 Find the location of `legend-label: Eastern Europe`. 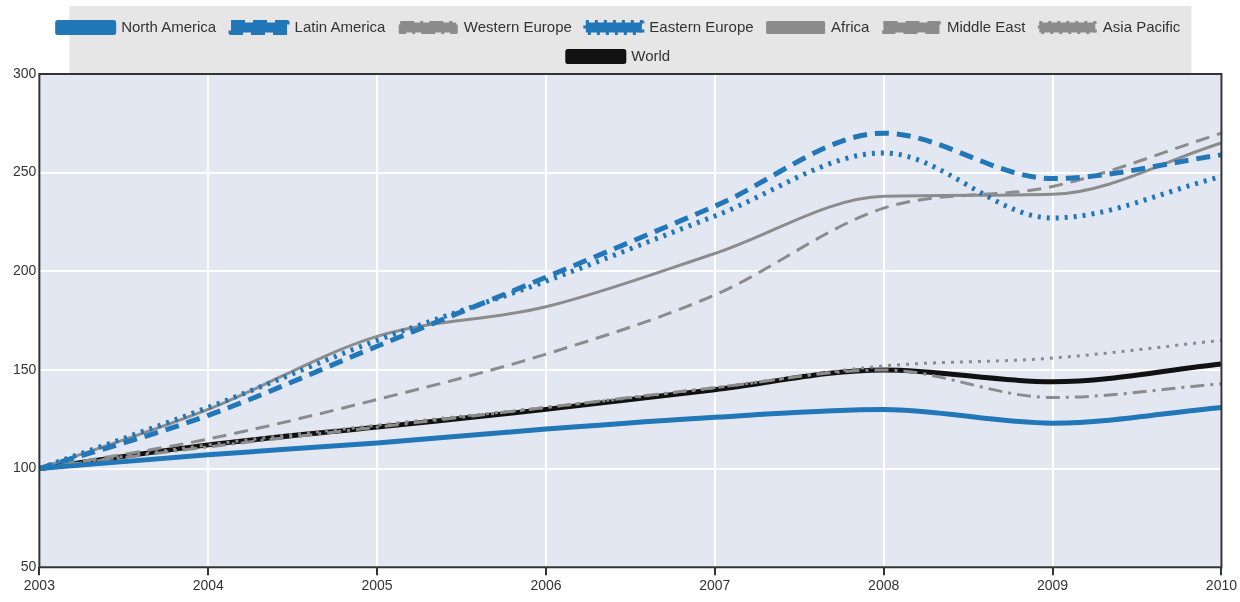

legend-label: Eastern Europe is located at coordinates (701, 26).